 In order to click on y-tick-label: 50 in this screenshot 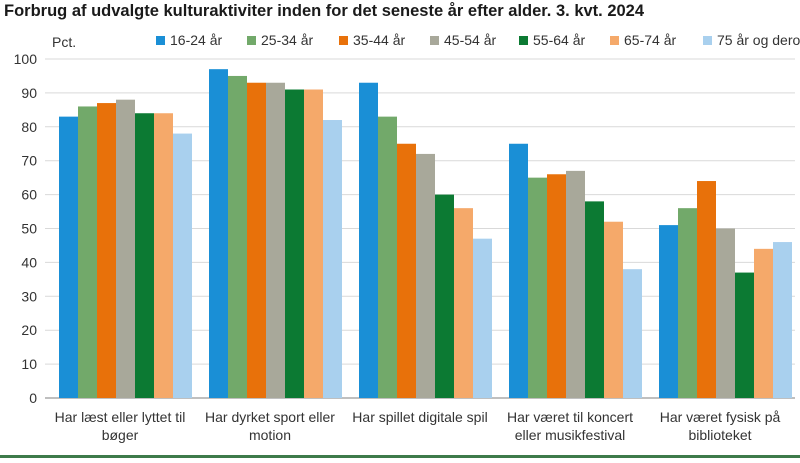, I will do `click(29, 229)`.